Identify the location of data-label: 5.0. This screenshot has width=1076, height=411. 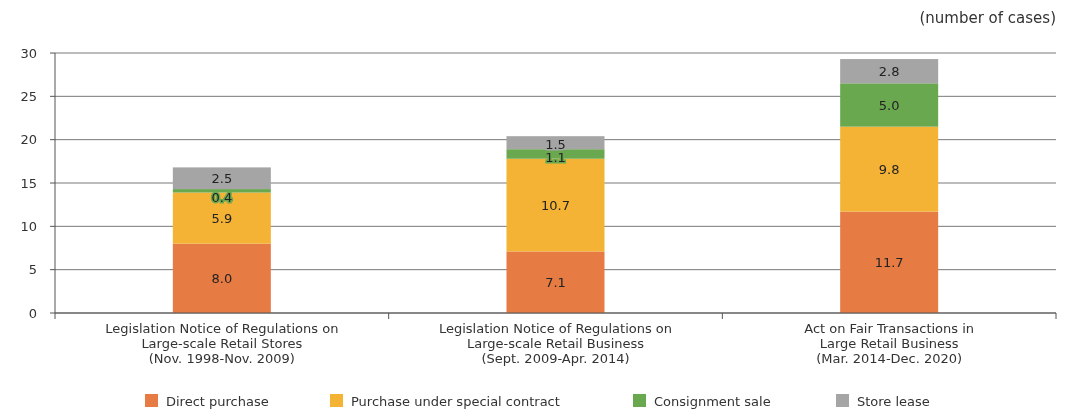
(889, 105).